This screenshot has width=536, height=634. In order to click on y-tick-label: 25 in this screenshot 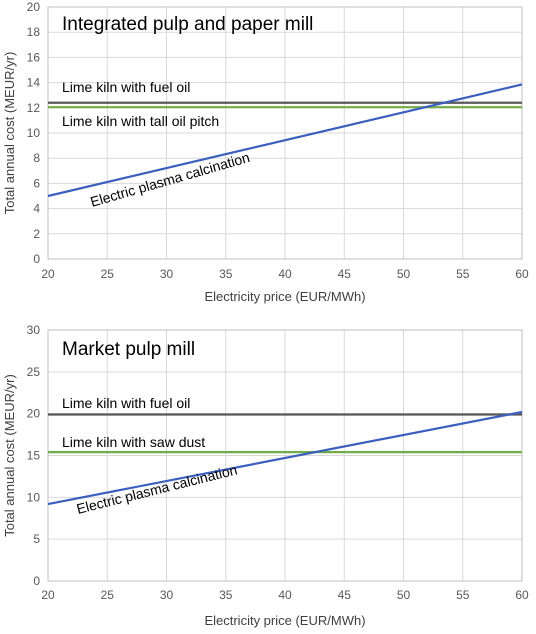, I will do `click(34, 372)`.